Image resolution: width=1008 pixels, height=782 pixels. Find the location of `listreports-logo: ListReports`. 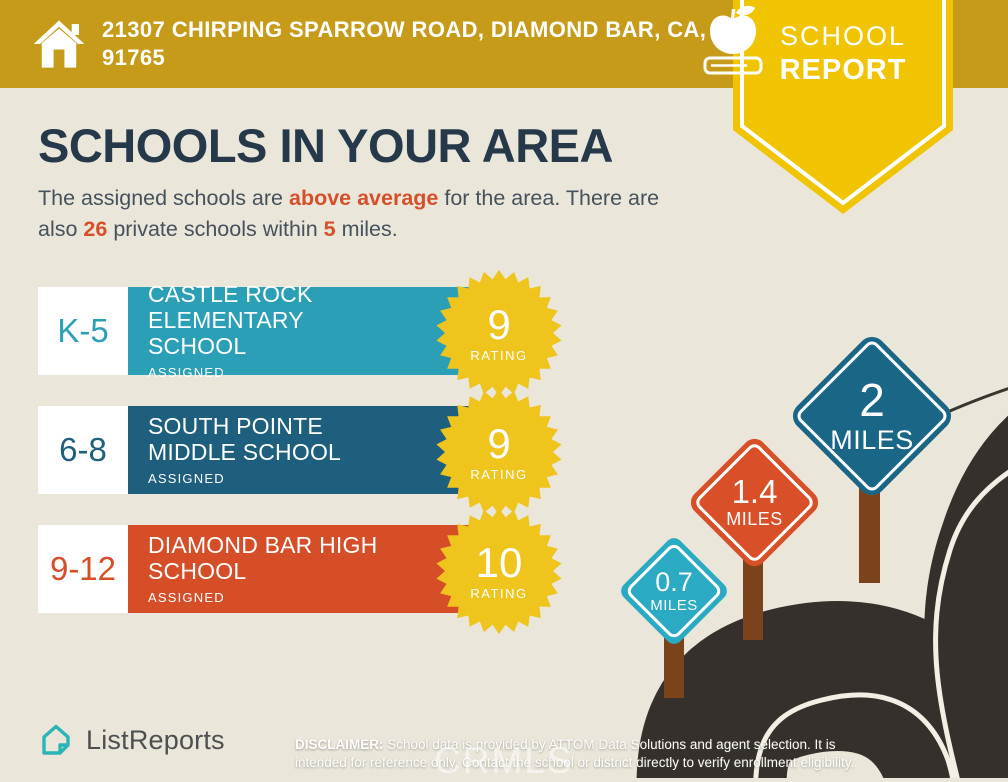

listreports-logo: ListReports is located at coordinates (130, 740).